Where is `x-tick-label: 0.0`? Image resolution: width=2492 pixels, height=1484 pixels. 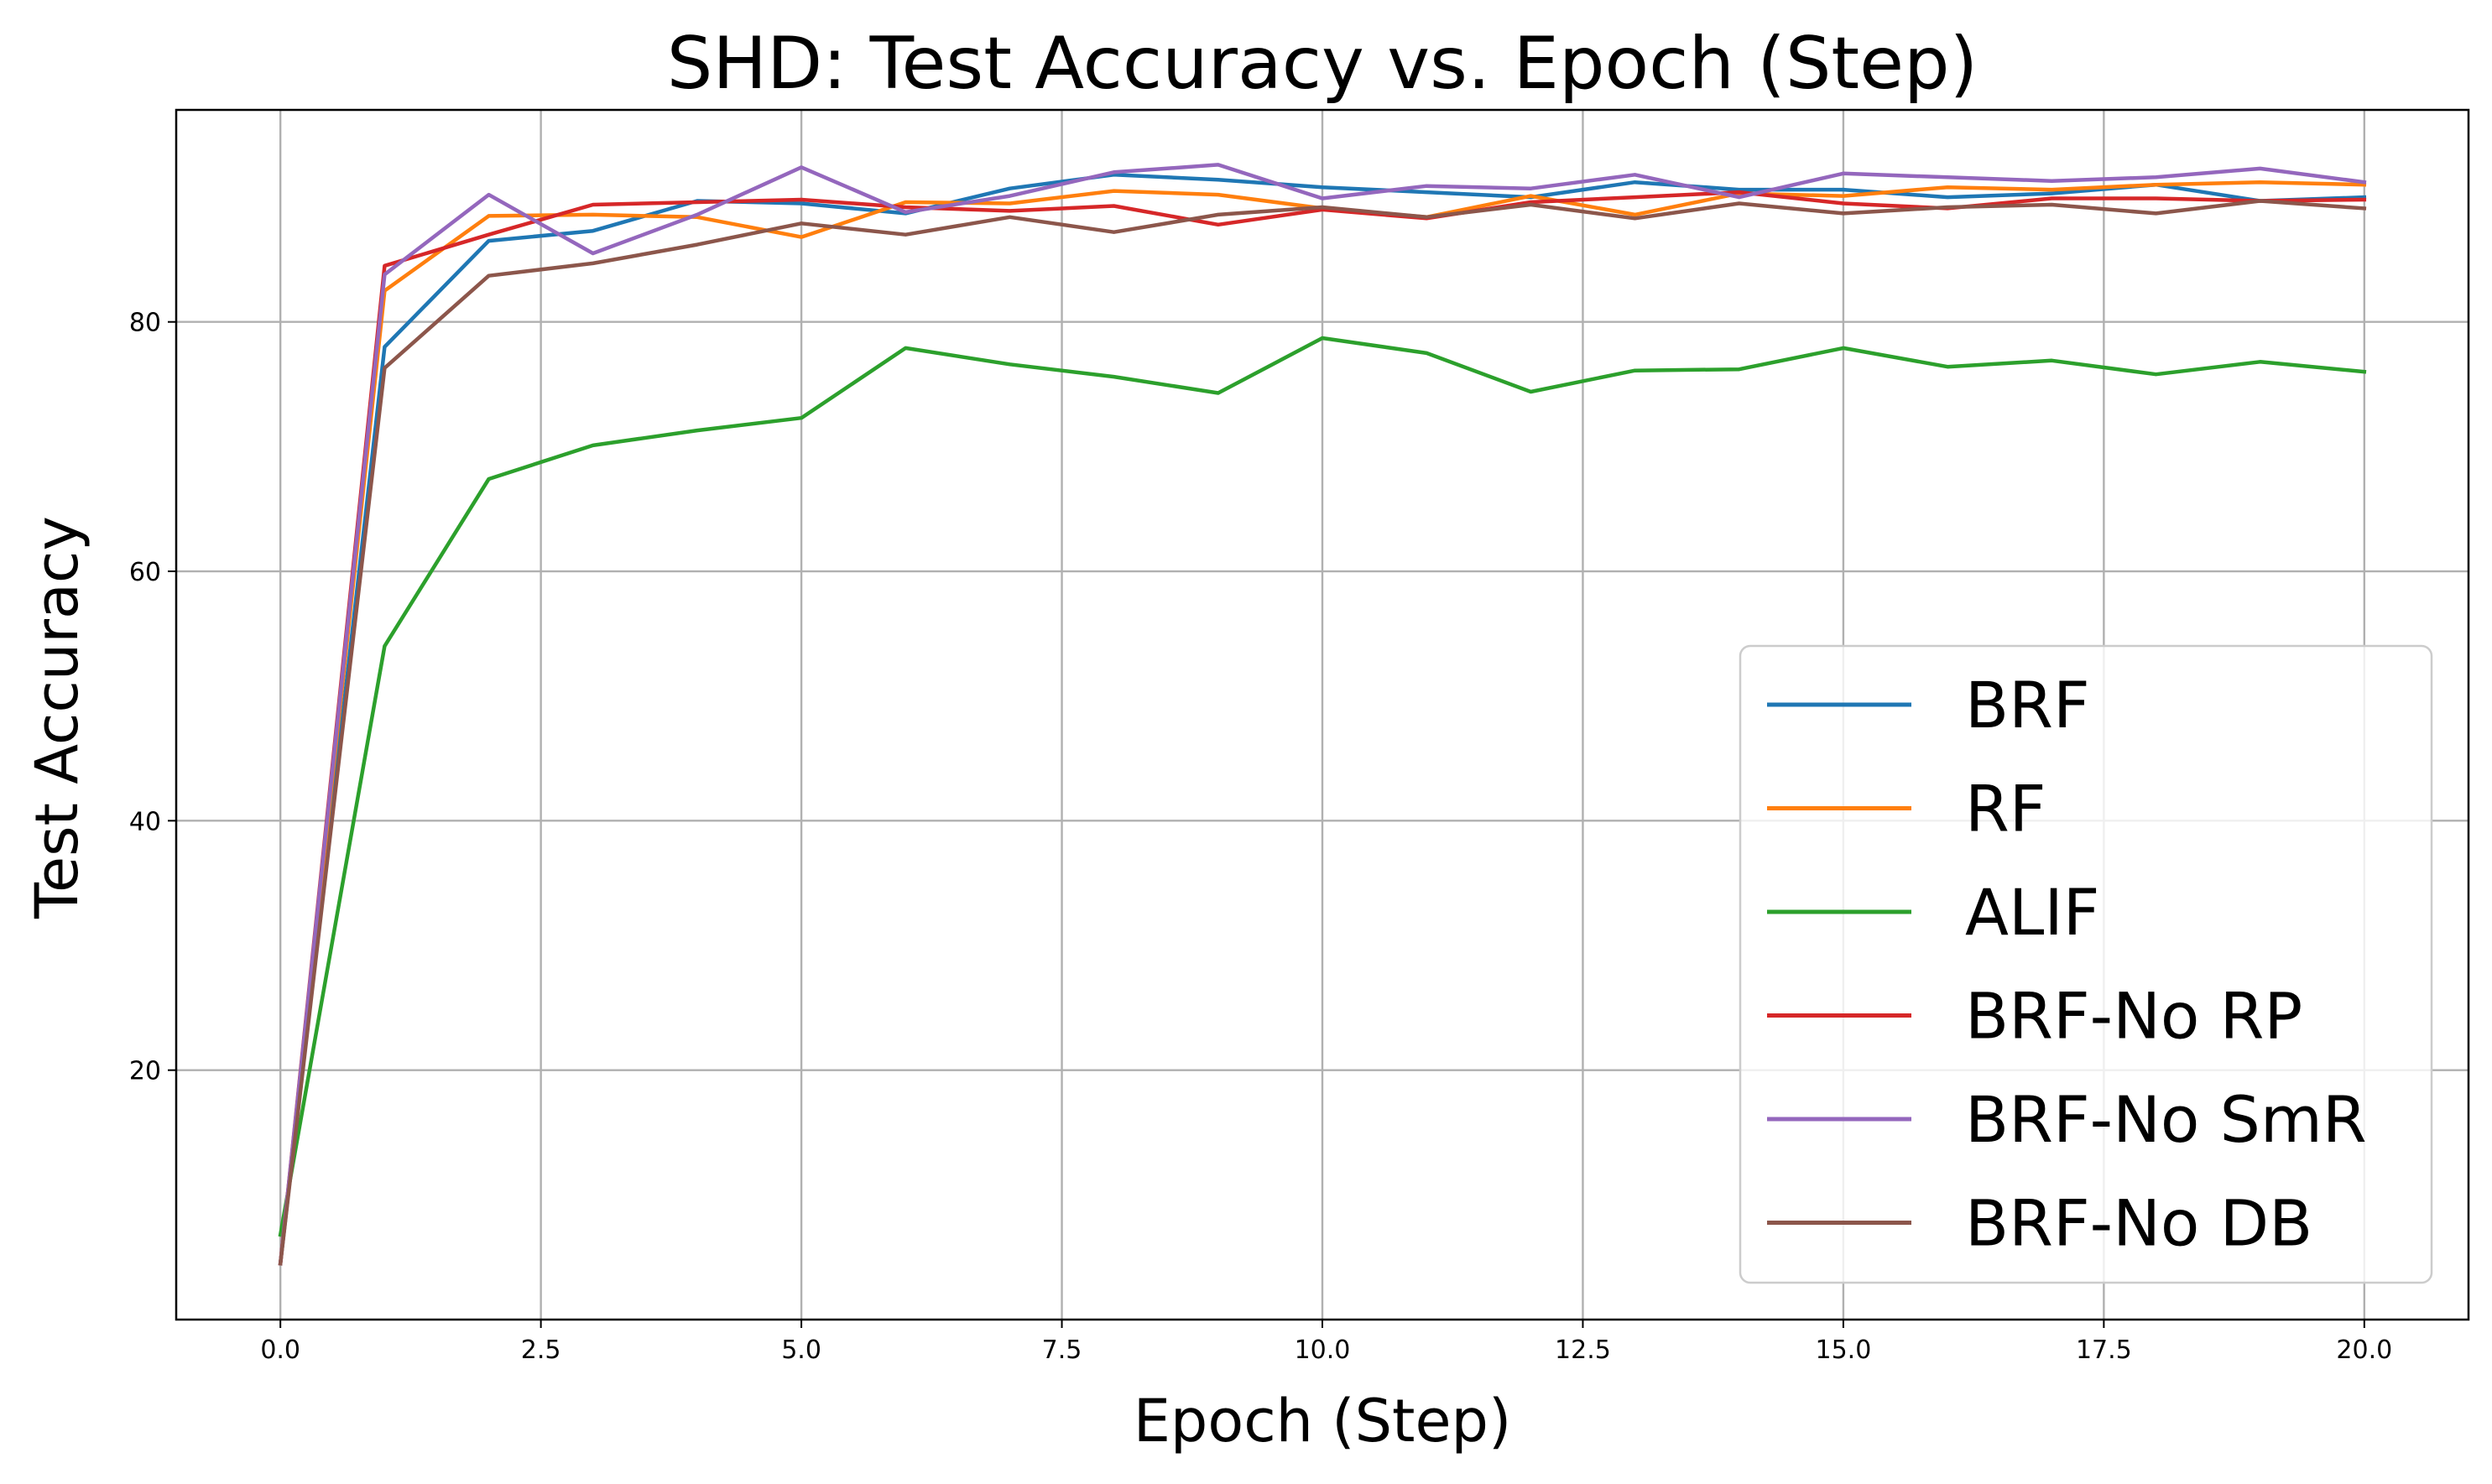
x-tick-label: 0.0 is located at coordinates (280, 1350).